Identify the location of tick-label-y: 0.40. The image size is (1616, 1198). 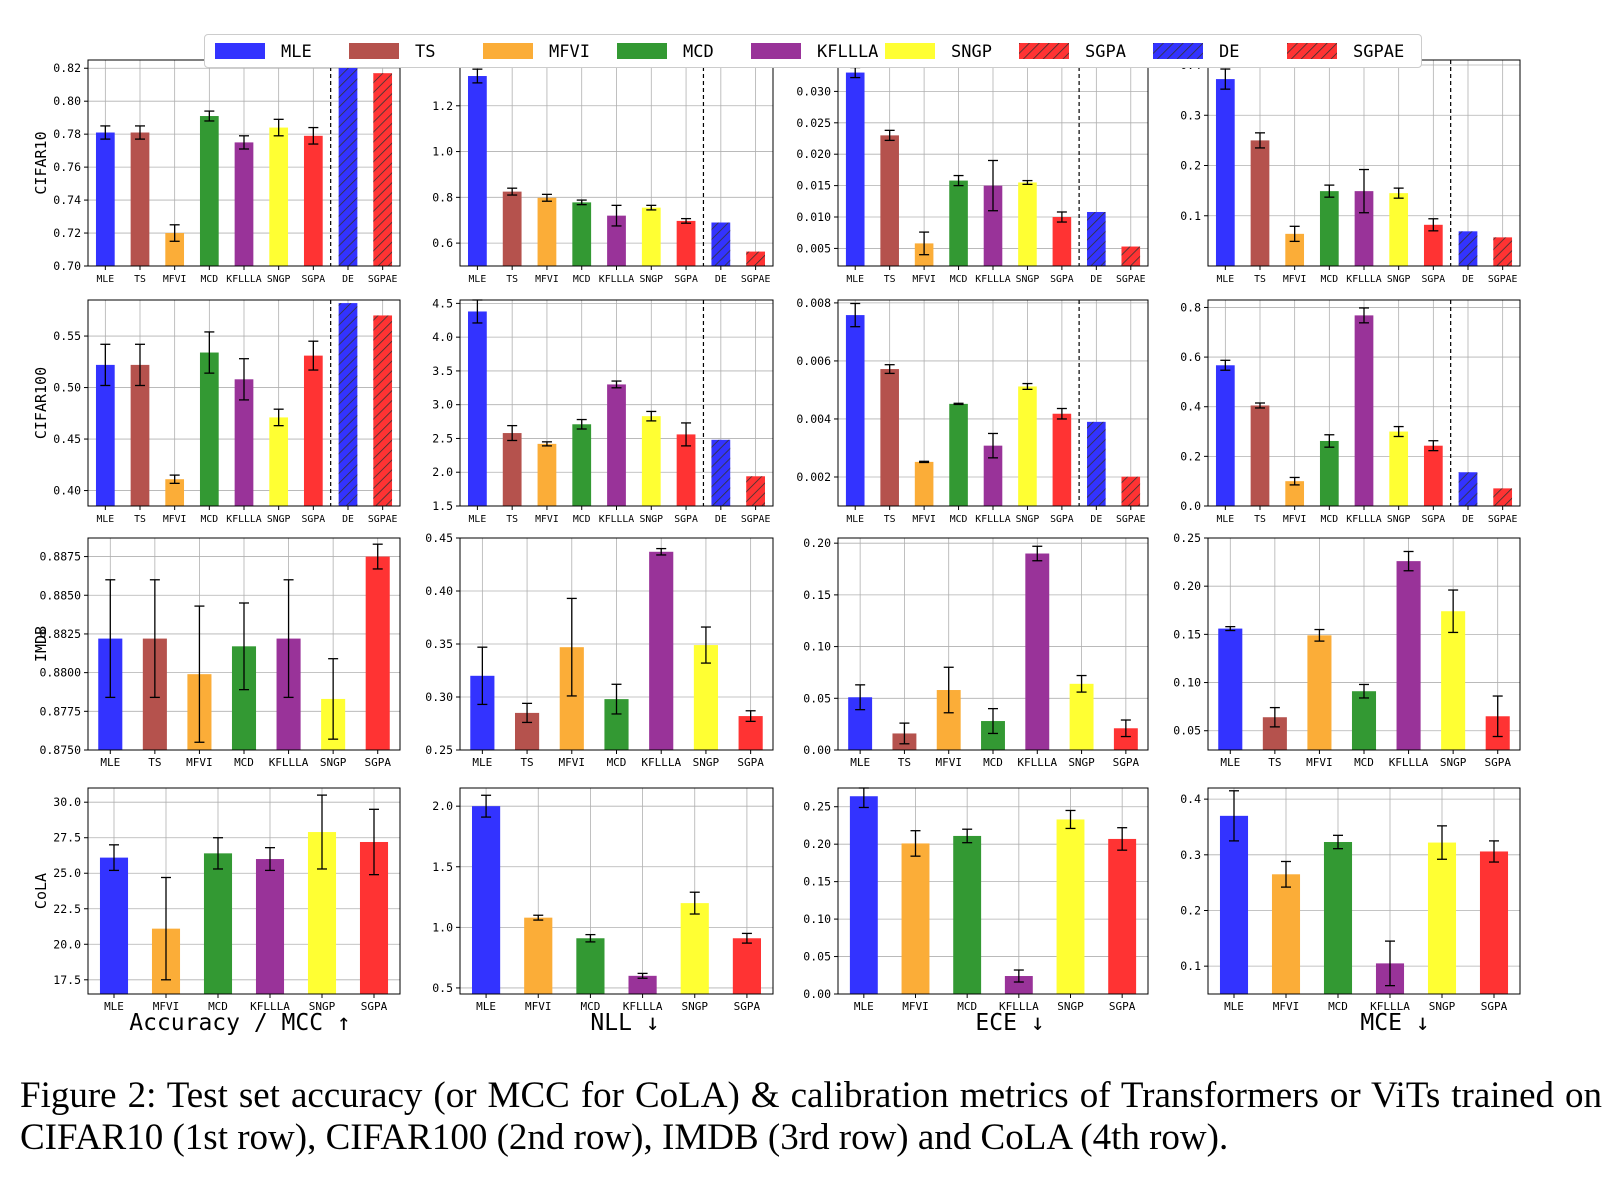
(439, 591).